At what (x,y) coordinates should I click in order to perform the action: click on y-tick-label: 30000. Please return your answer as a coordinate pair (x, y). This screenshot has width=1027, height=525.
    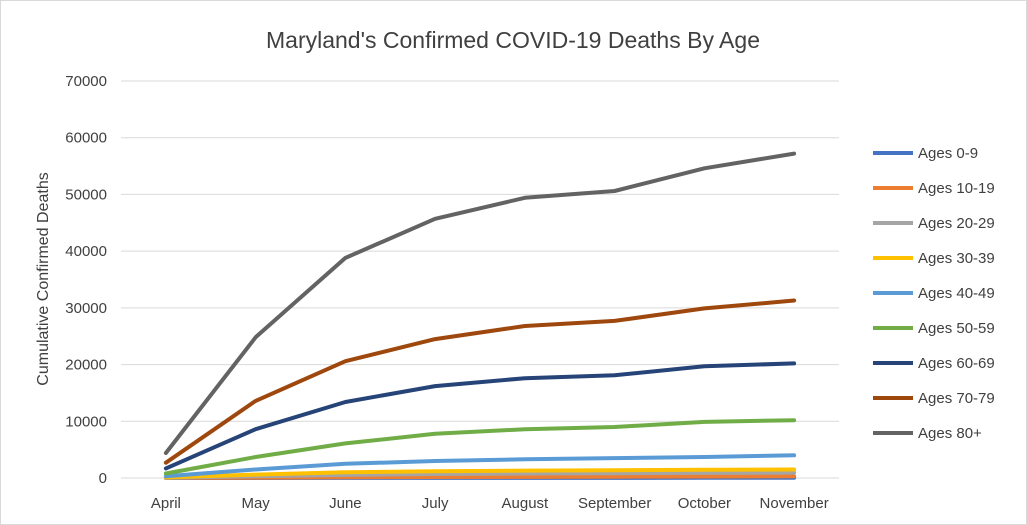
    Looking at the image, I should click on (86, 308).